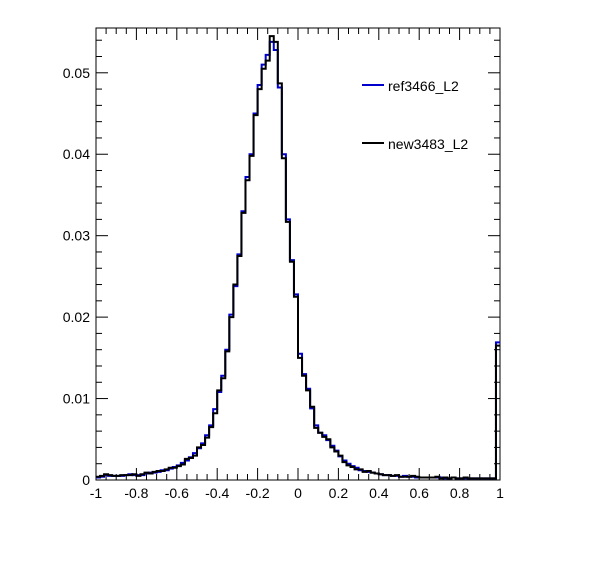 The width and height of the screenshot is (596, 577). Describe the element at coordinates (415, 115) in the screenshot. I see `legend: ref3466_L2 new3483_L2` at that location.